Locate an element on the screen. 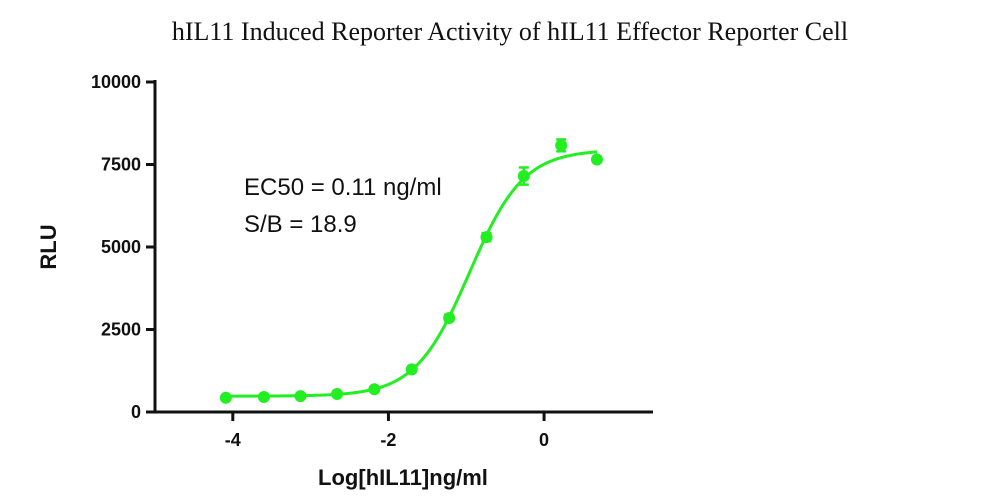 This screenshot has height=499, width=981. annotation-text: S/B = 18.9 is located at coordinates (300, 224).